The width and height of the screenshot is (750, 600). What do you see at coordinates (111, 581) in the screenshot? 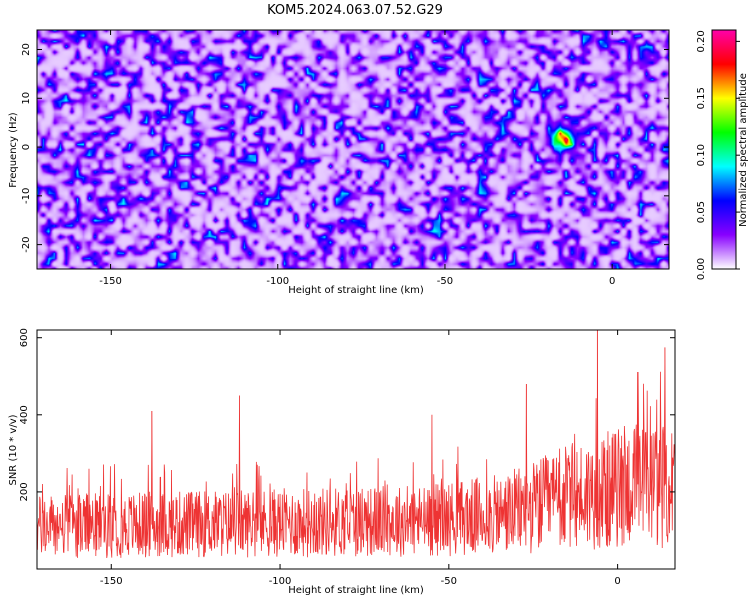
I see `line-x-tick-label: -150` at bounding box center [111, 581].